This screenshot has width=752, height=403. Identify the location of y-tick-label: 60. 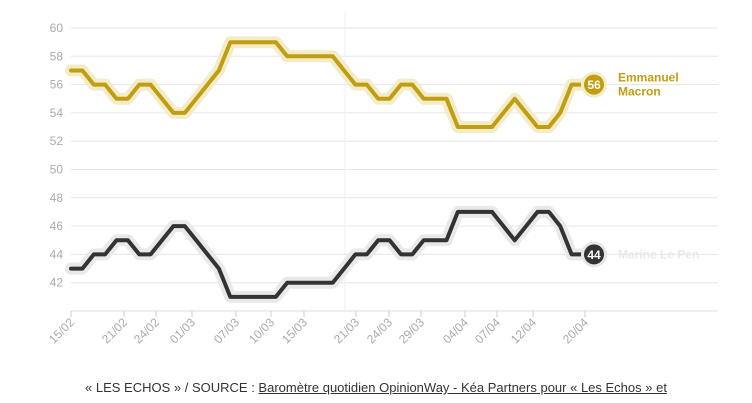
(57, 28).